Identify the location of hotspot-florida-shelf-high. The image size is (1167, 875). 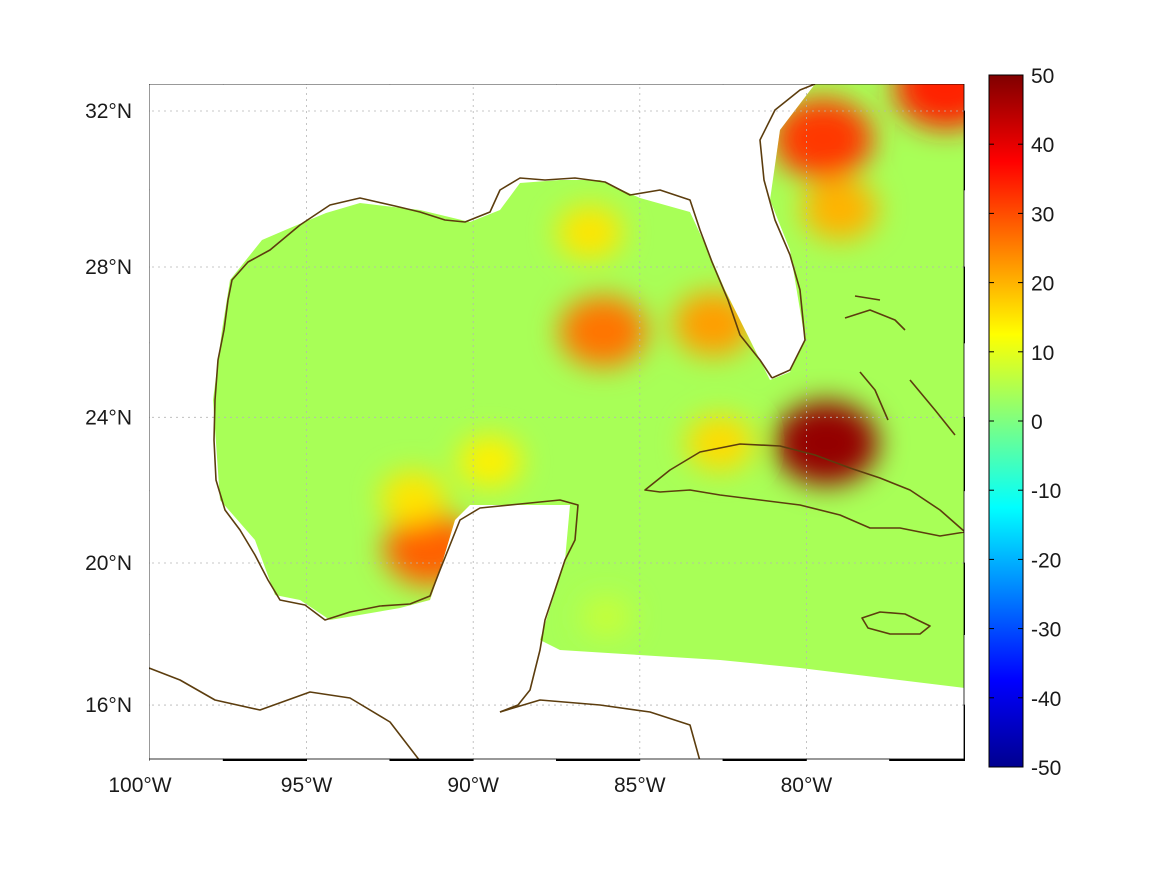
(713, 324).